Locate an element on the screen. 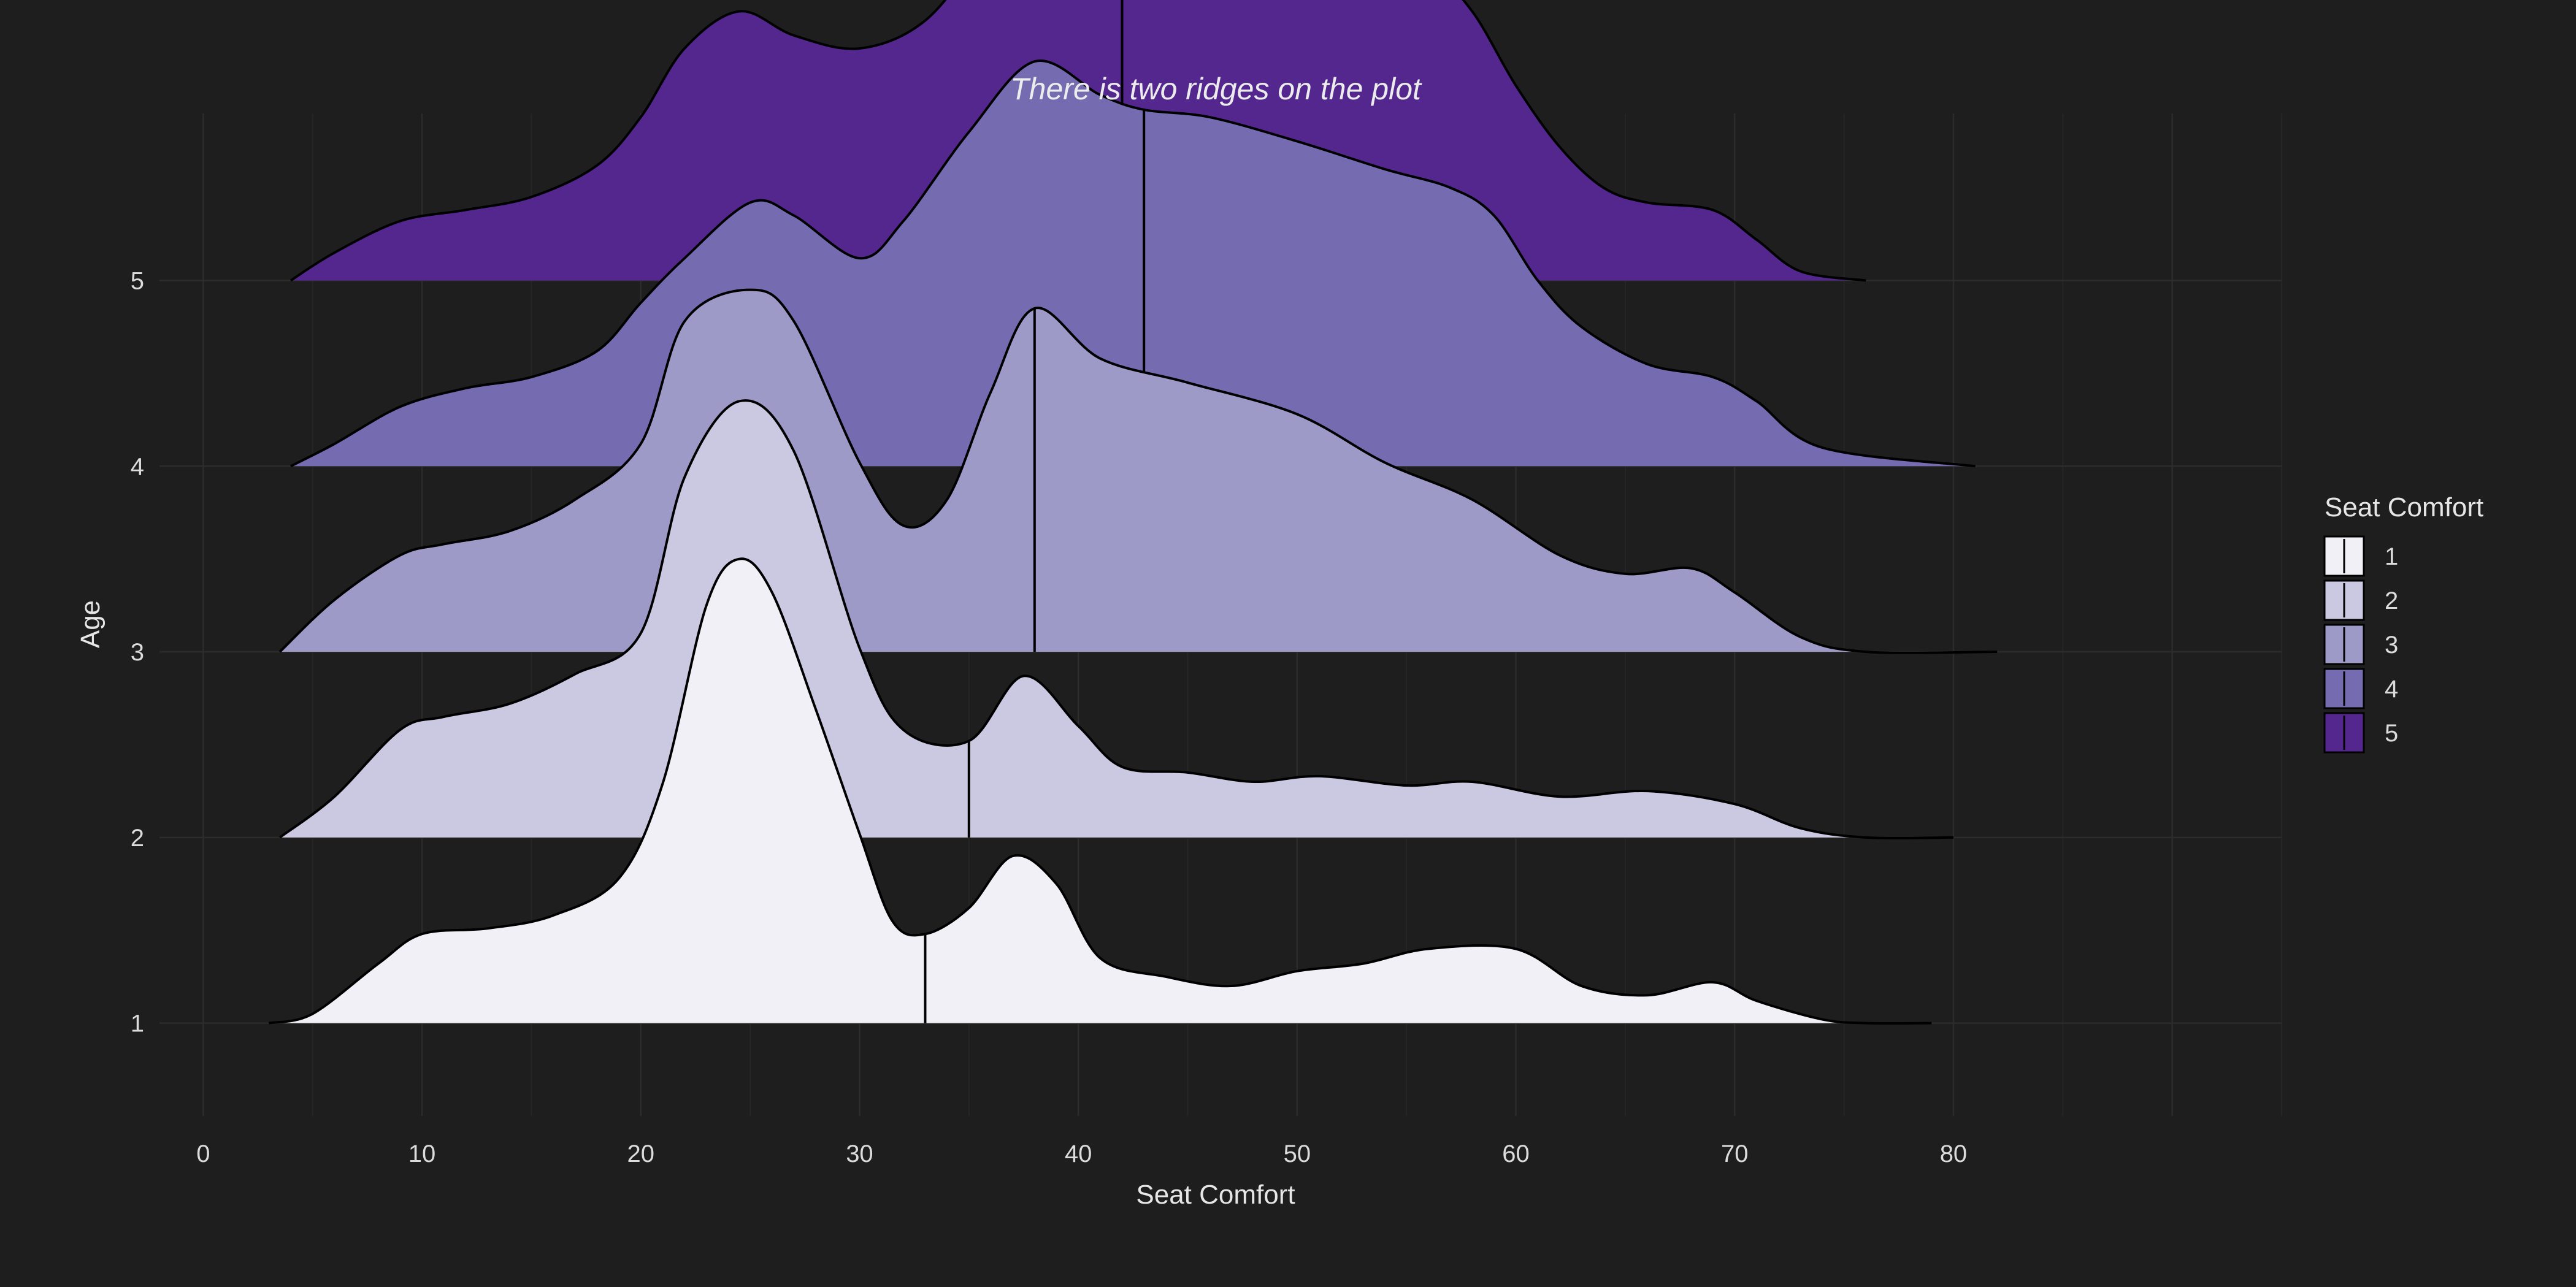 This screenshot has width=2576, height=1287. plot-title: There is two ridges on the plot is located at coordinates (1216, 89).